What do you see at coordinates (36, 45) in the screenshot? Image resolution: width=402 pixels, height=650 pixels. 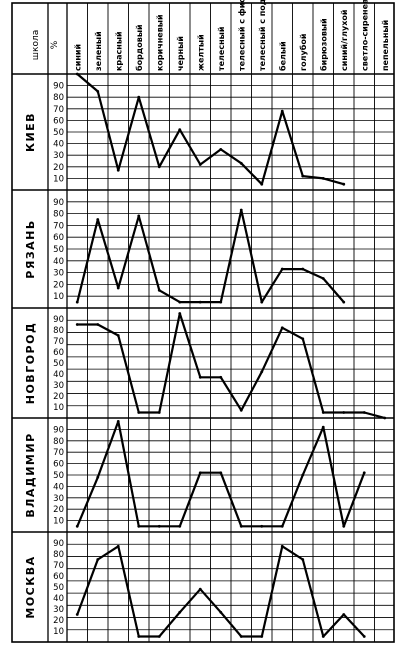 I see `header-school-label: школа` at bounding box center [36, 45].